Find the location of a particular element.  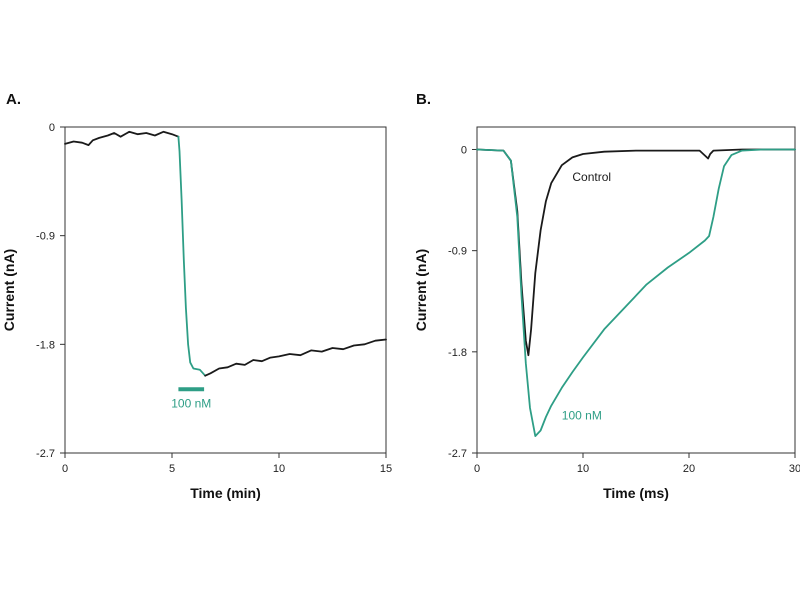

x-tick-label: 5 is located at coordinates (172, 469).